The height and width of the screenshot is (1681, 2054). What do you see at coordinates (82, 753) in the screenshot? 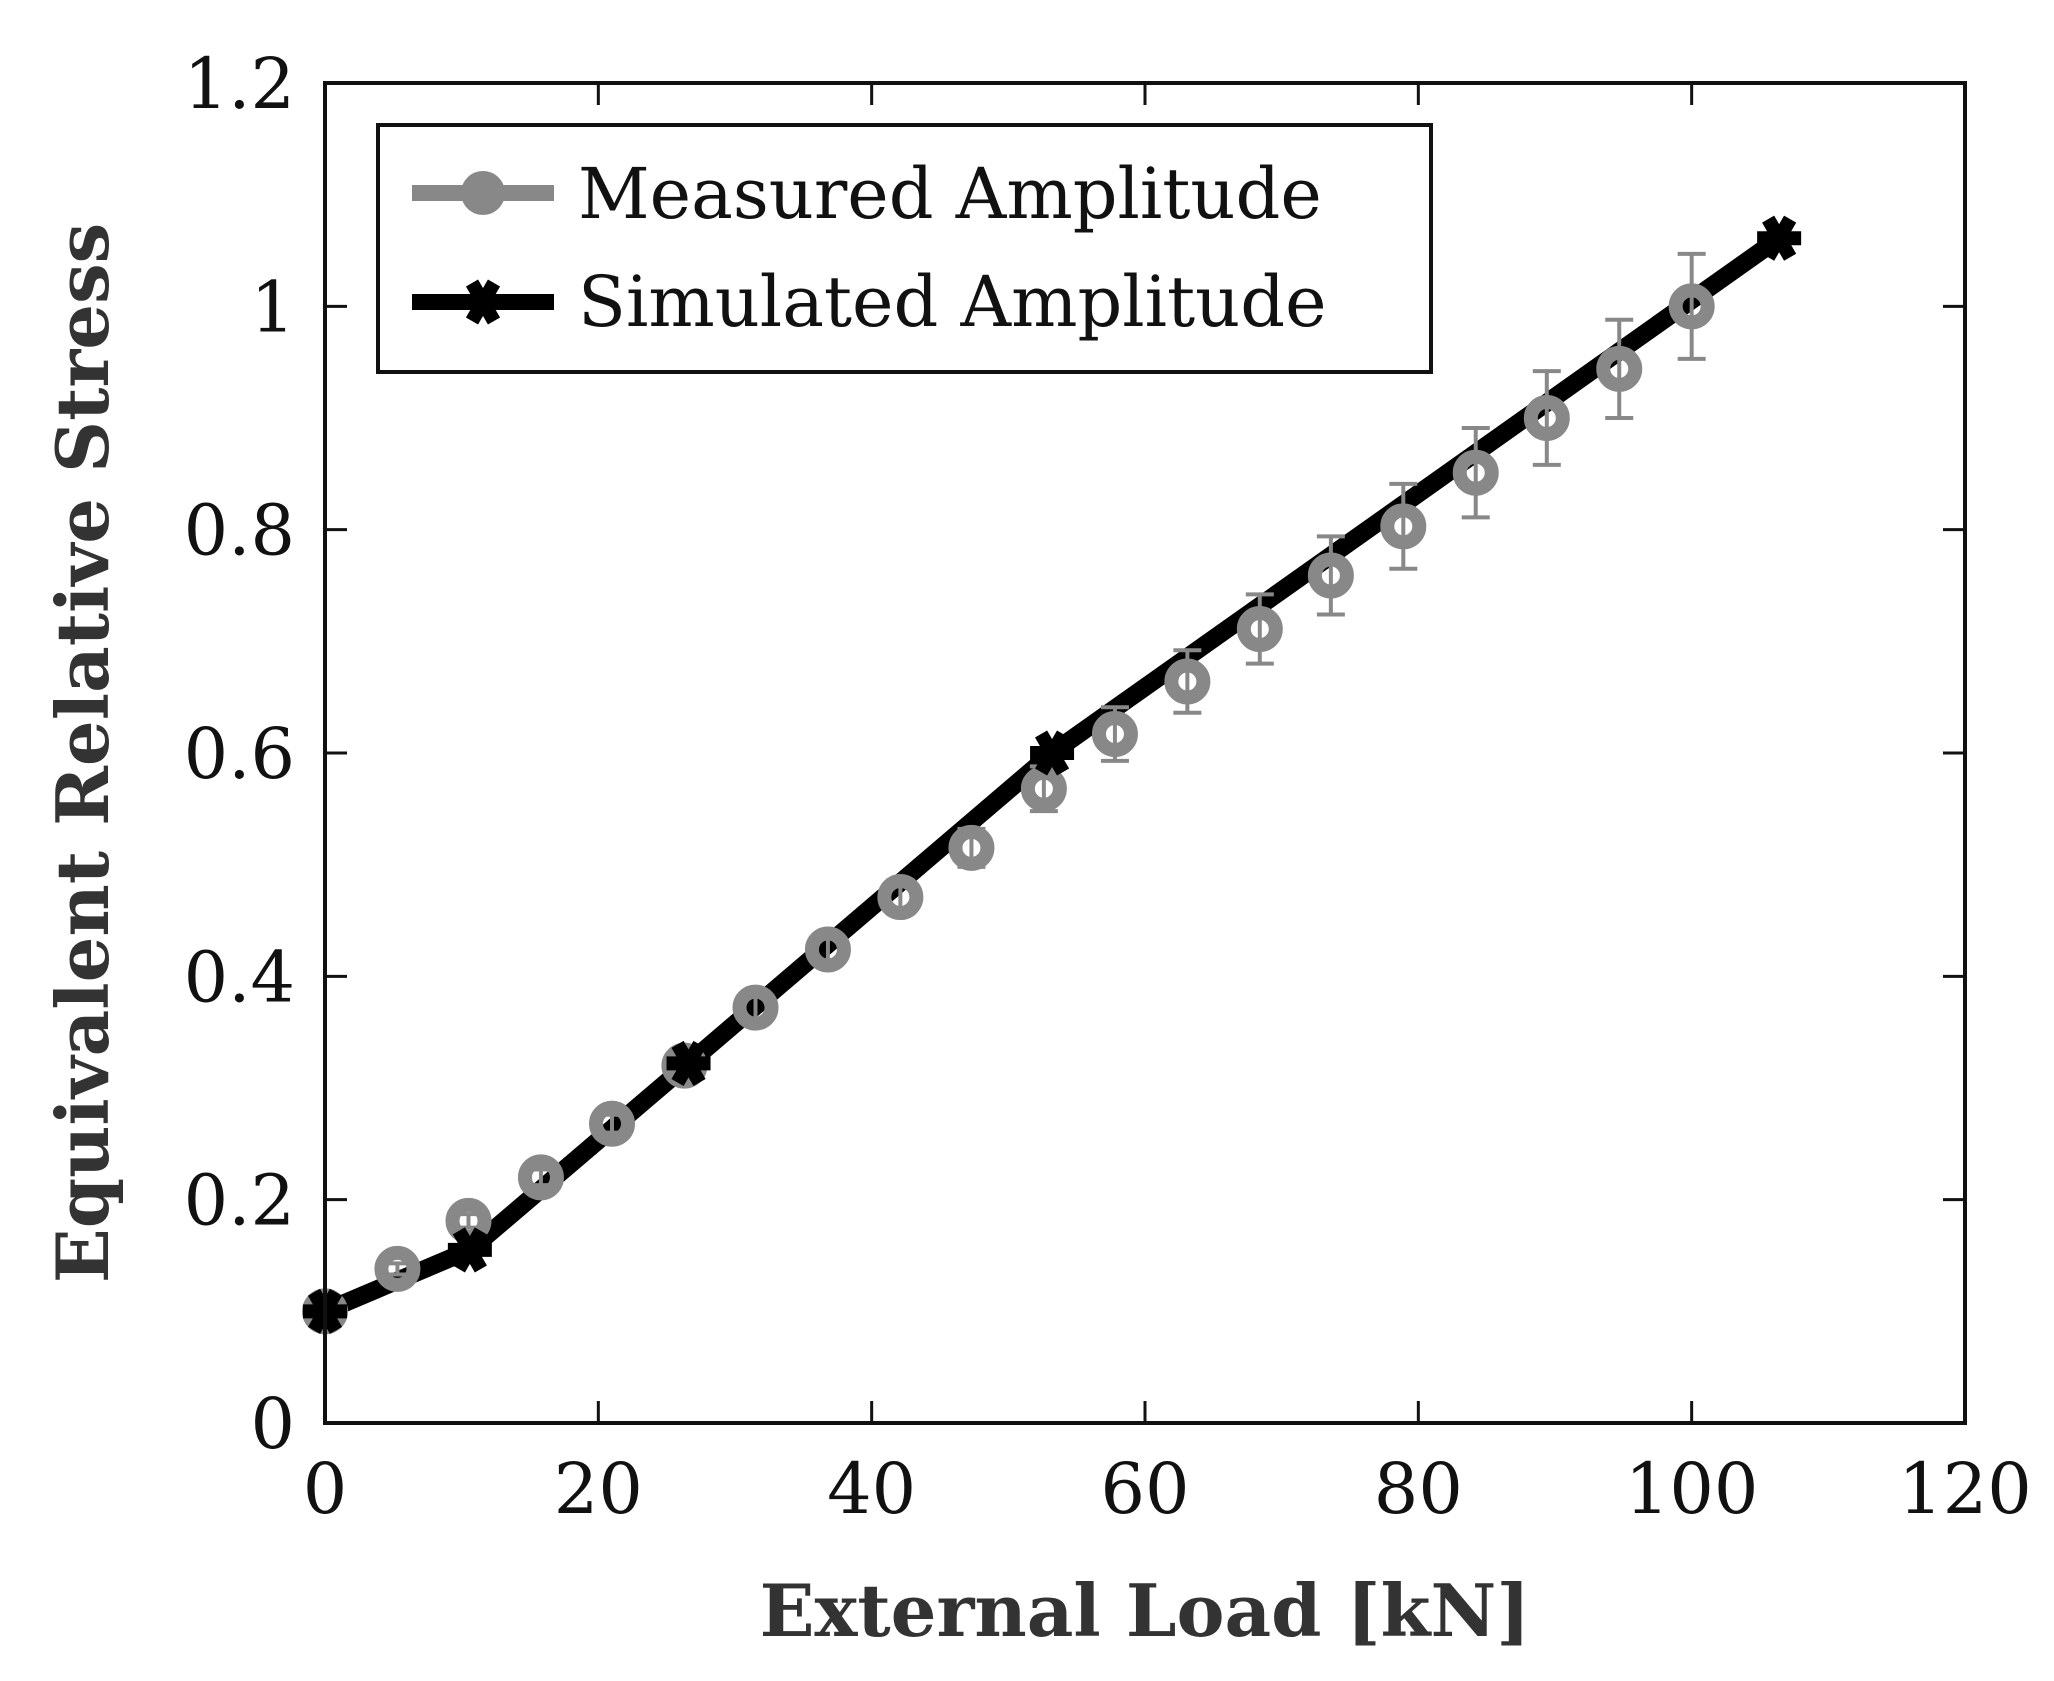
I see `y-axis-title: Equivalent Relative Stress` at bounding box center [82, 753].